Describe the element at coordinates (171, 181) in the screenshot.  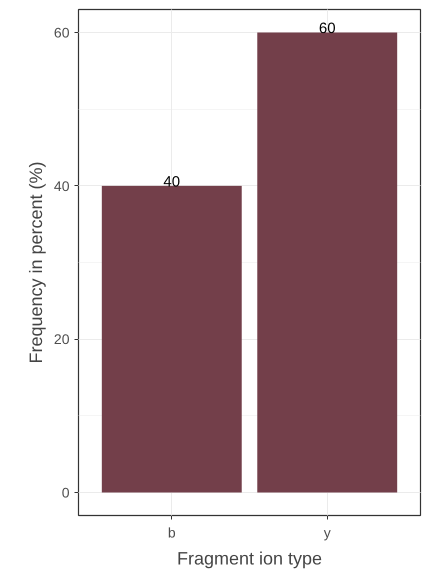
I see `data-label: 40` at that location.